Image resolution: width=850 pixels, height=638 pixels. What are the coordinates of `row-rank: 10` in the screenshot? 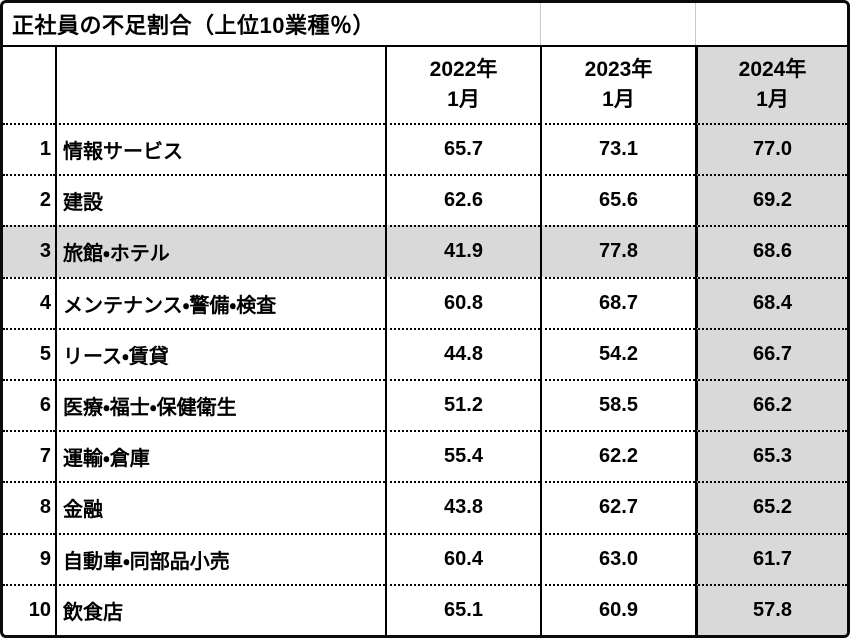 It's located at (29, 609).